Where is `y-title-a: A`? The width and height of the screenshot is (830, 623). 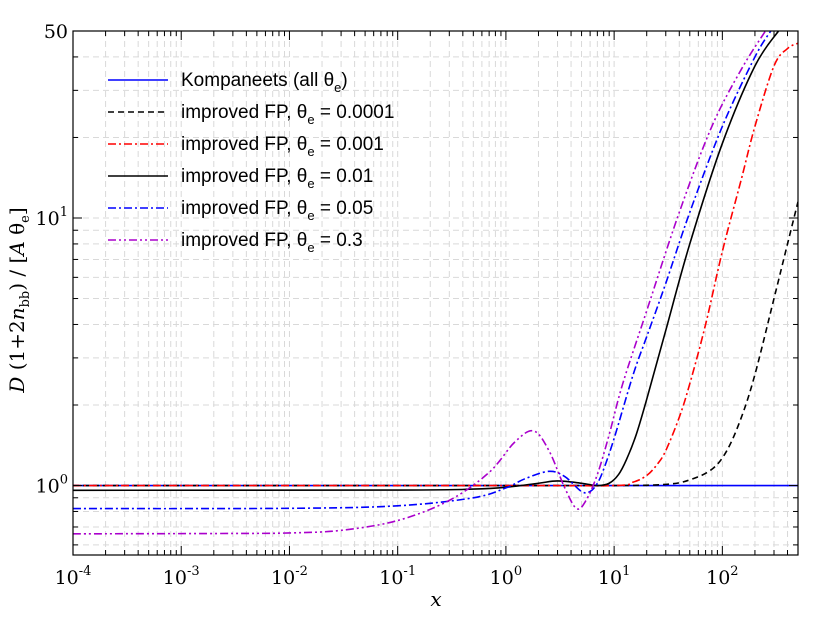
y-title-a: A is located at coordinates (17, 249).